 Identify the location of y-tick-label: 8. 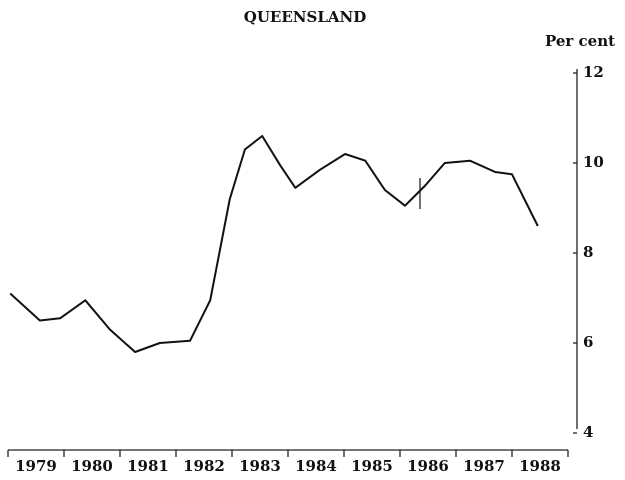
(588, 252).